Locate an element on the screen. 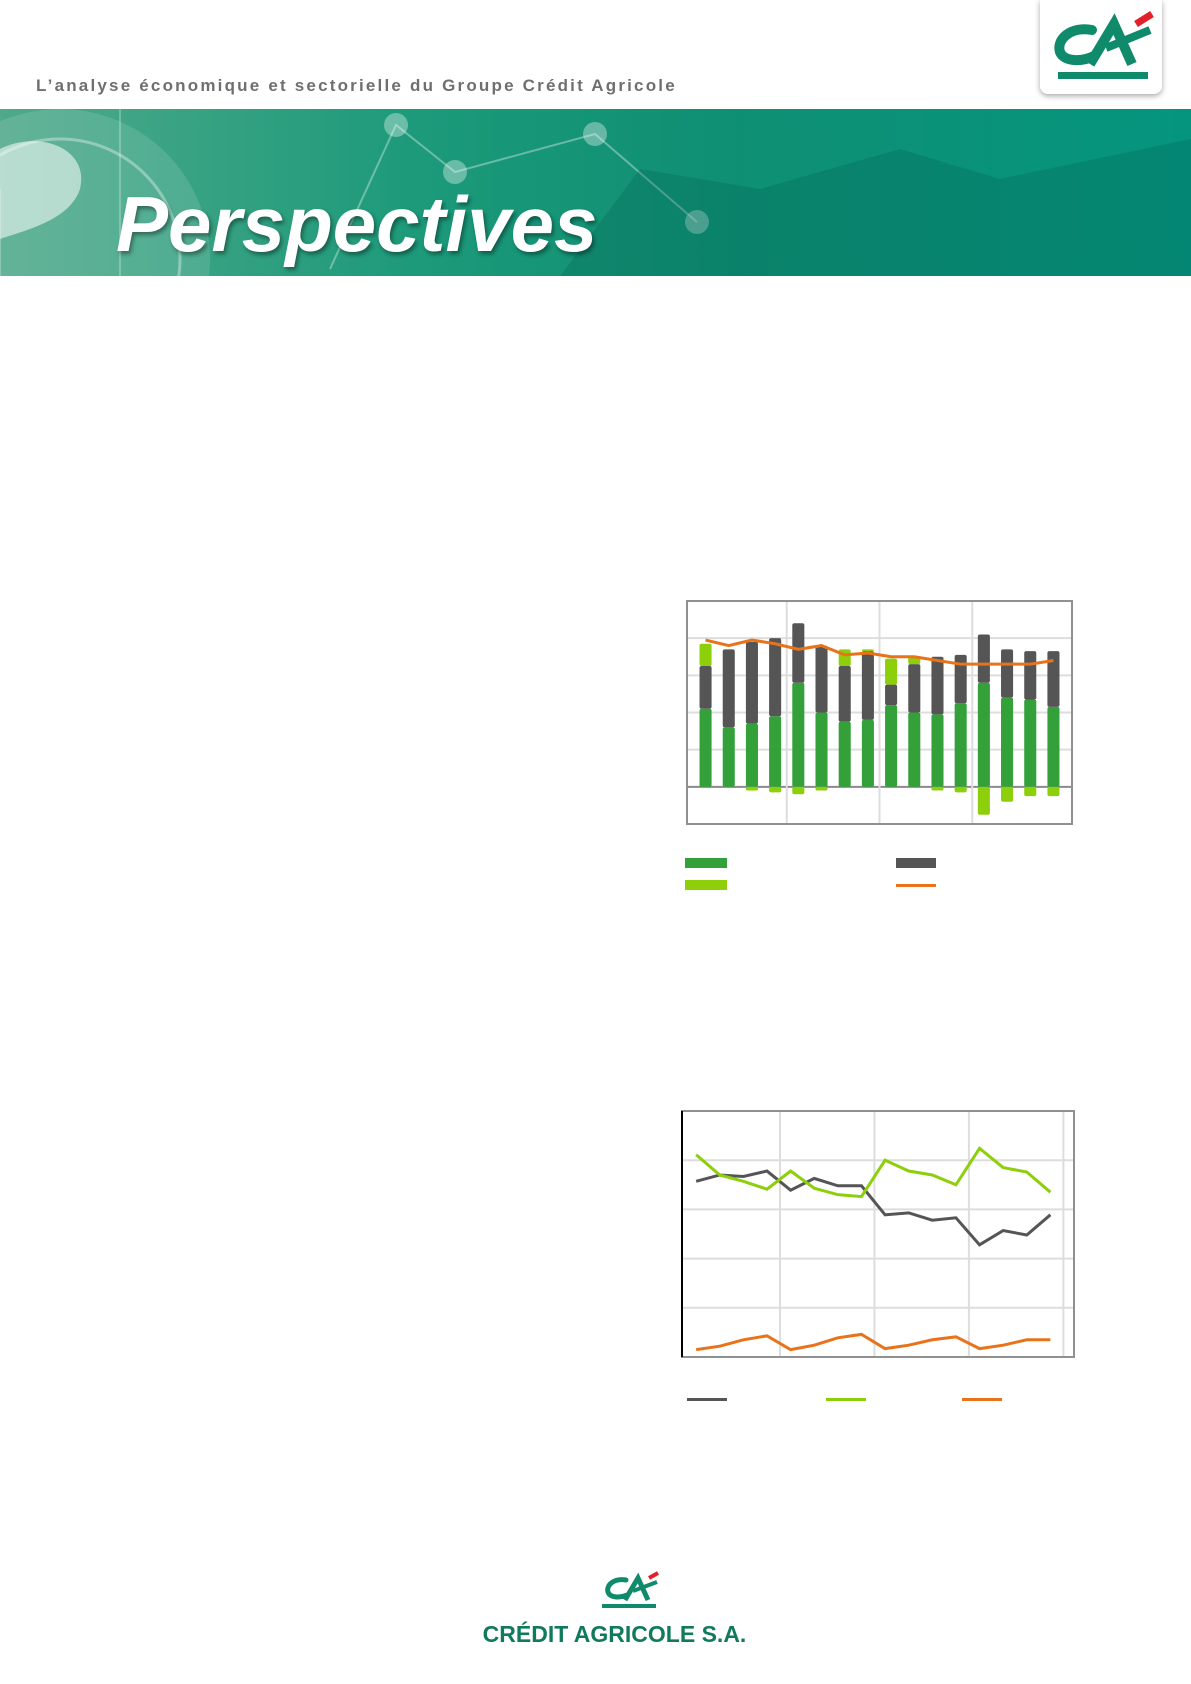  banner-decoration-icon is located at coordinates (595, 192).